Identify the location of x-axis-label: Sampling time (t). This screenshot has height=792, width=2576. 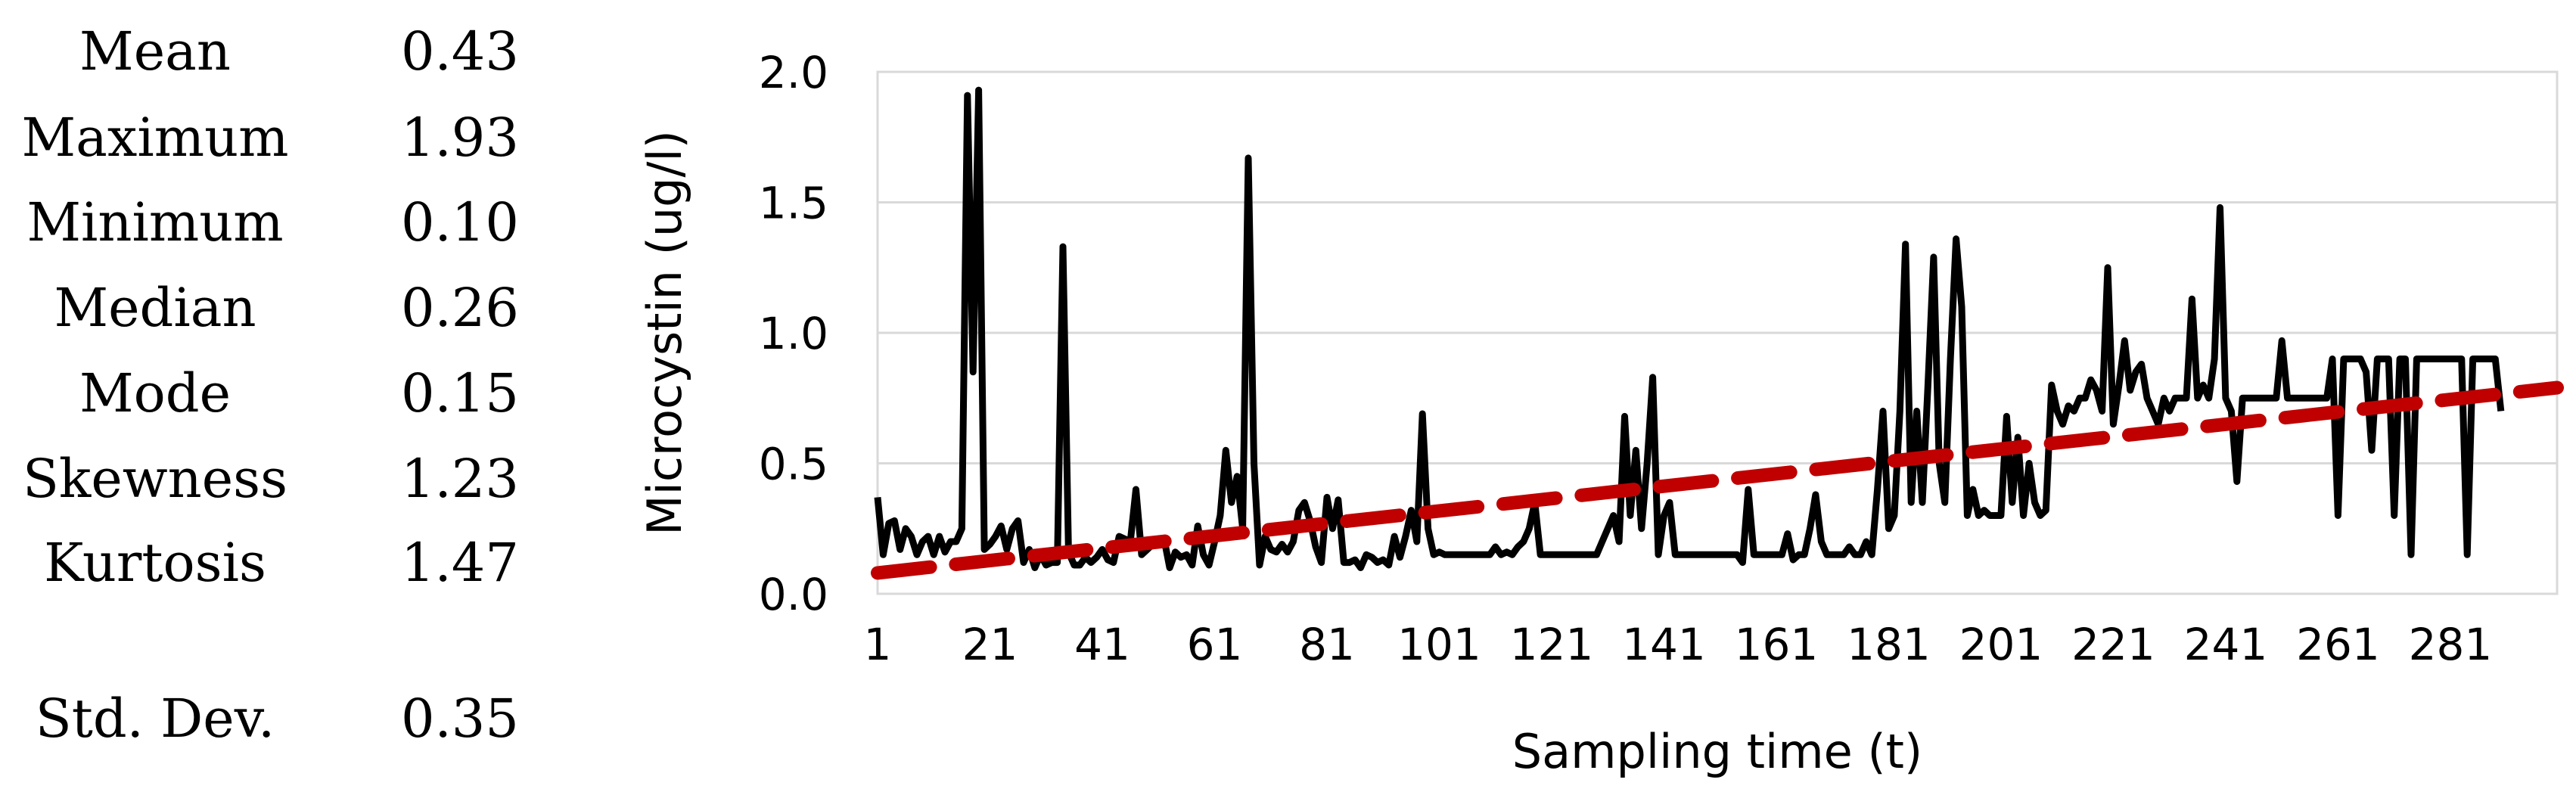
(1717, 751).